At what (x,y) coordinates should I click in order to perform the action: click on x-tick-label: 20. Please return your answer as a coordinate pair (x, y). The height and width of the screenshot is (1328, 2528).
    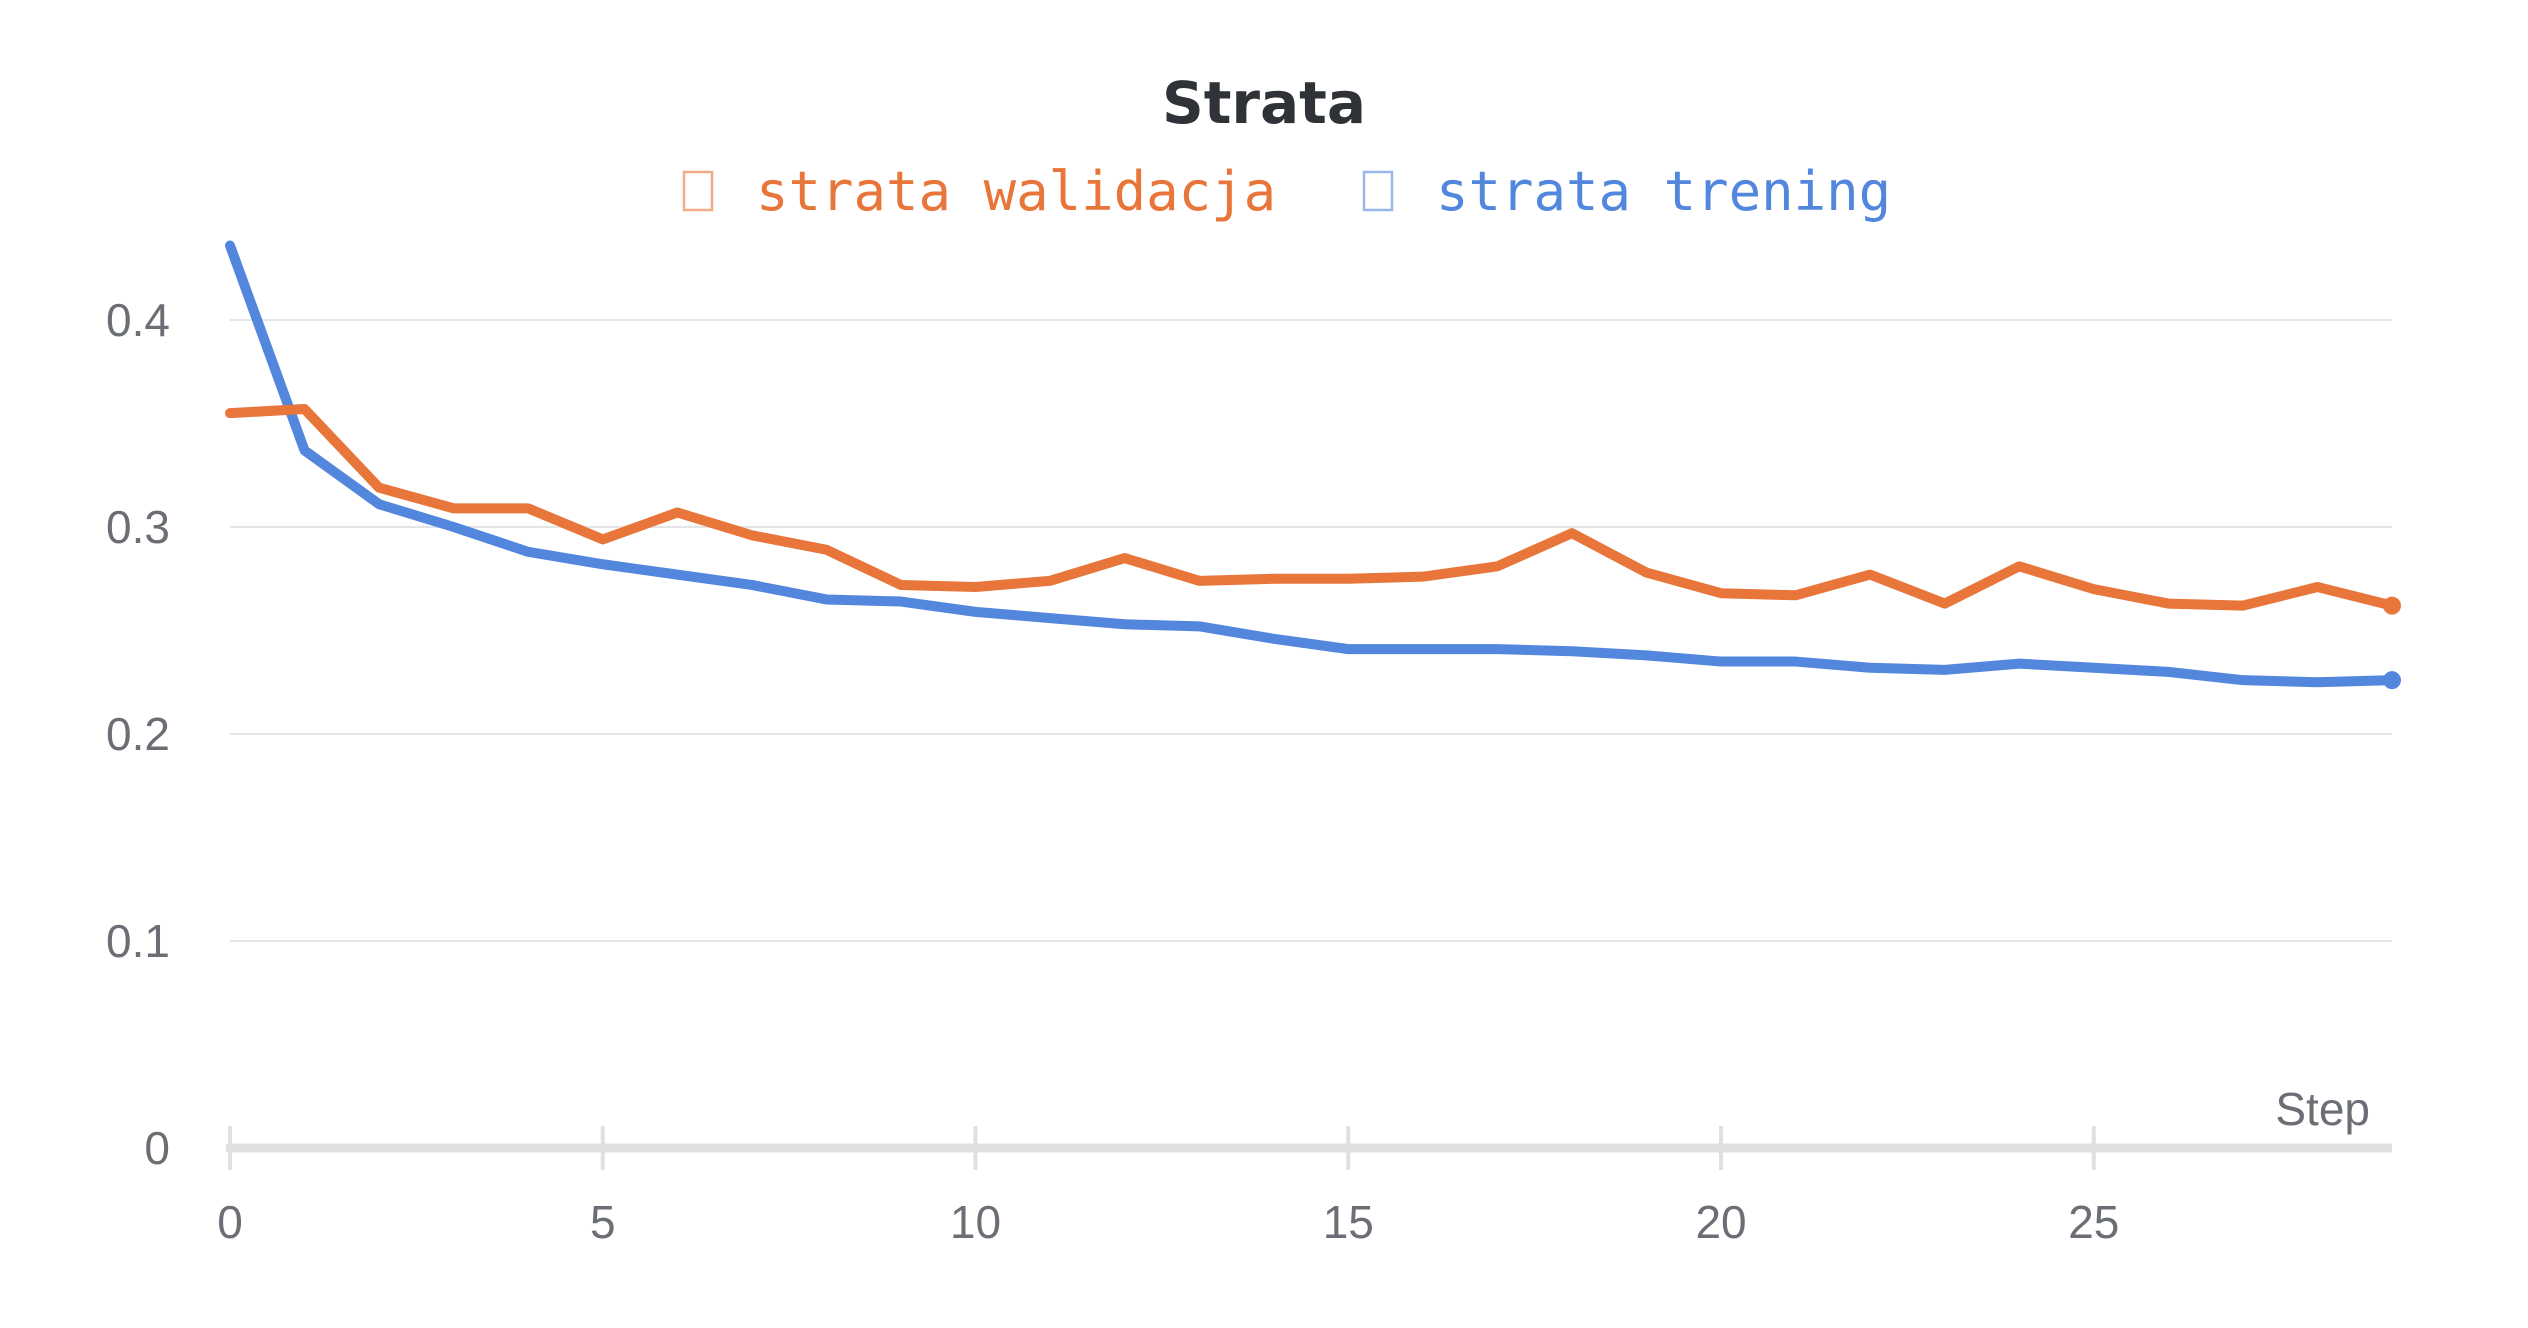
    Looking at the image, I should click on (1720, 1222).